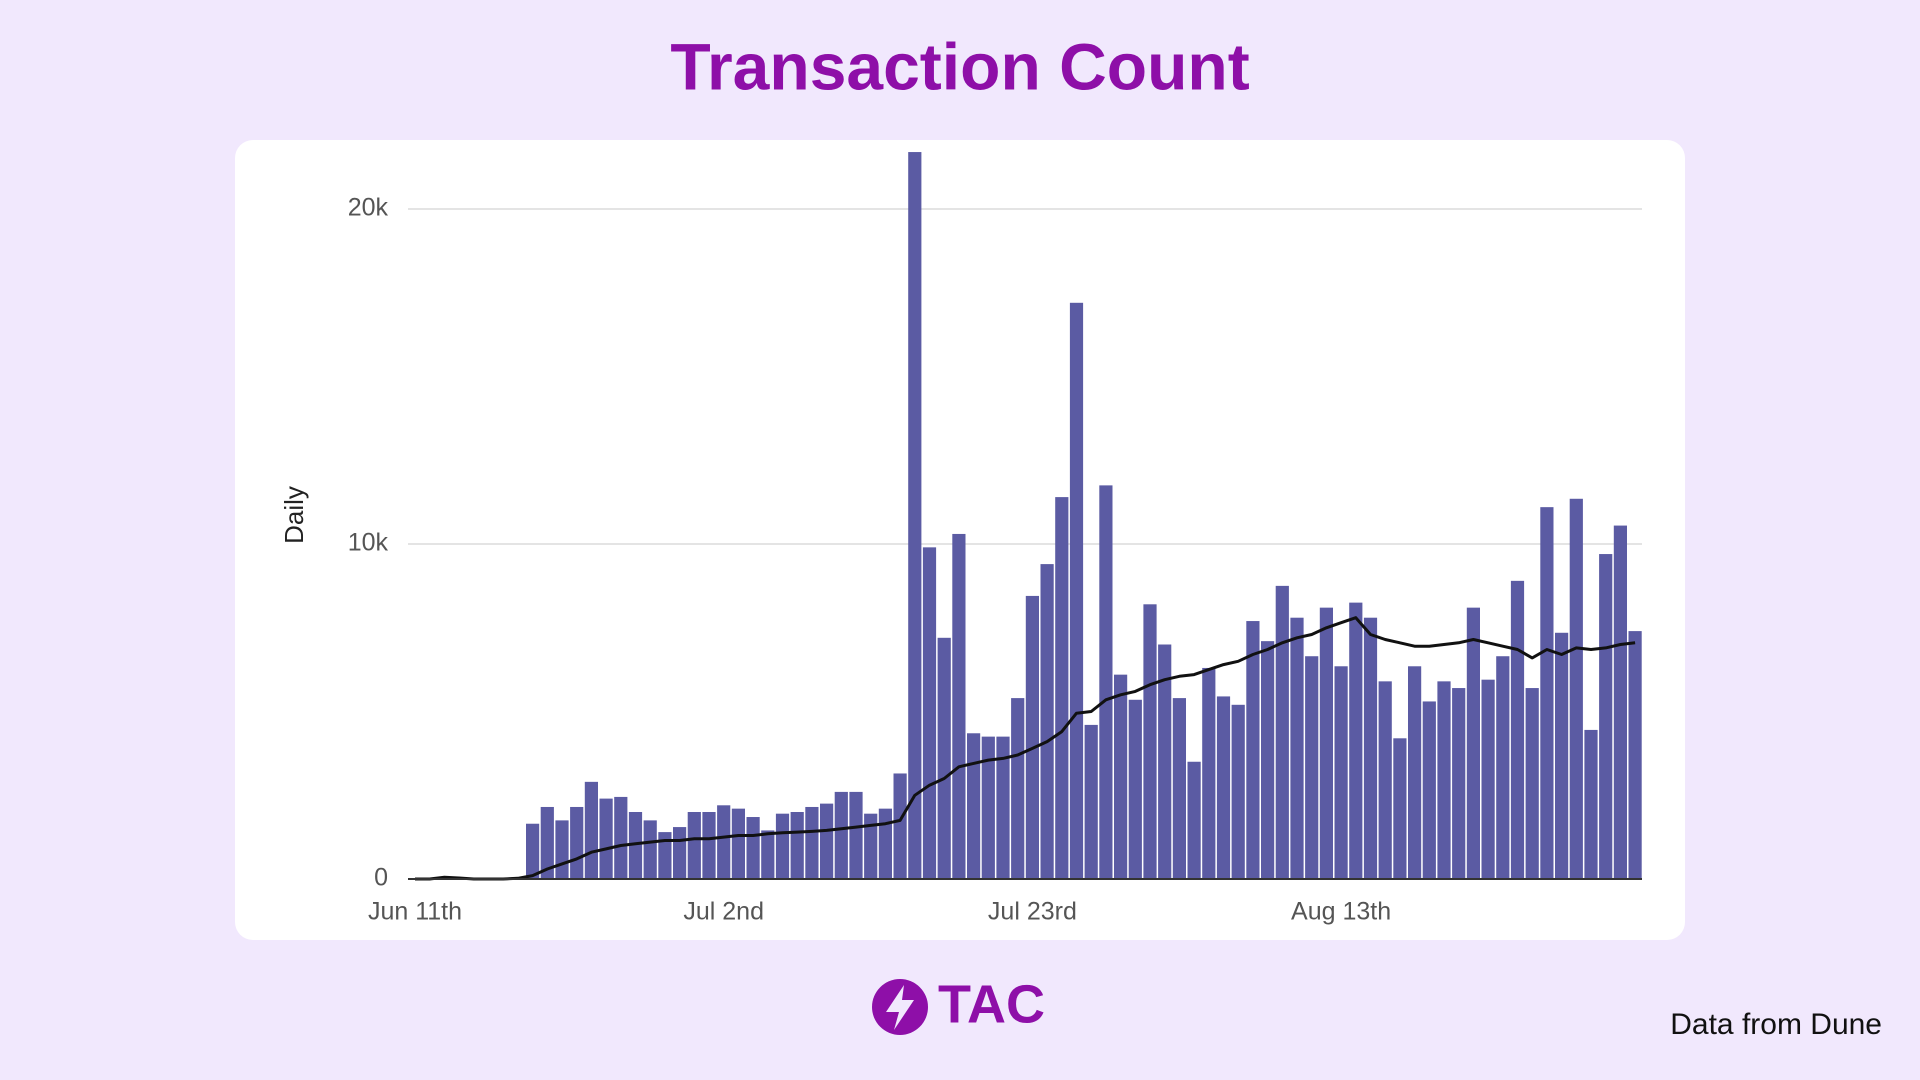 The height and width of the screenshot is (1080, 1920). I want to click on y-tick-label: 0, so click(381, 878).